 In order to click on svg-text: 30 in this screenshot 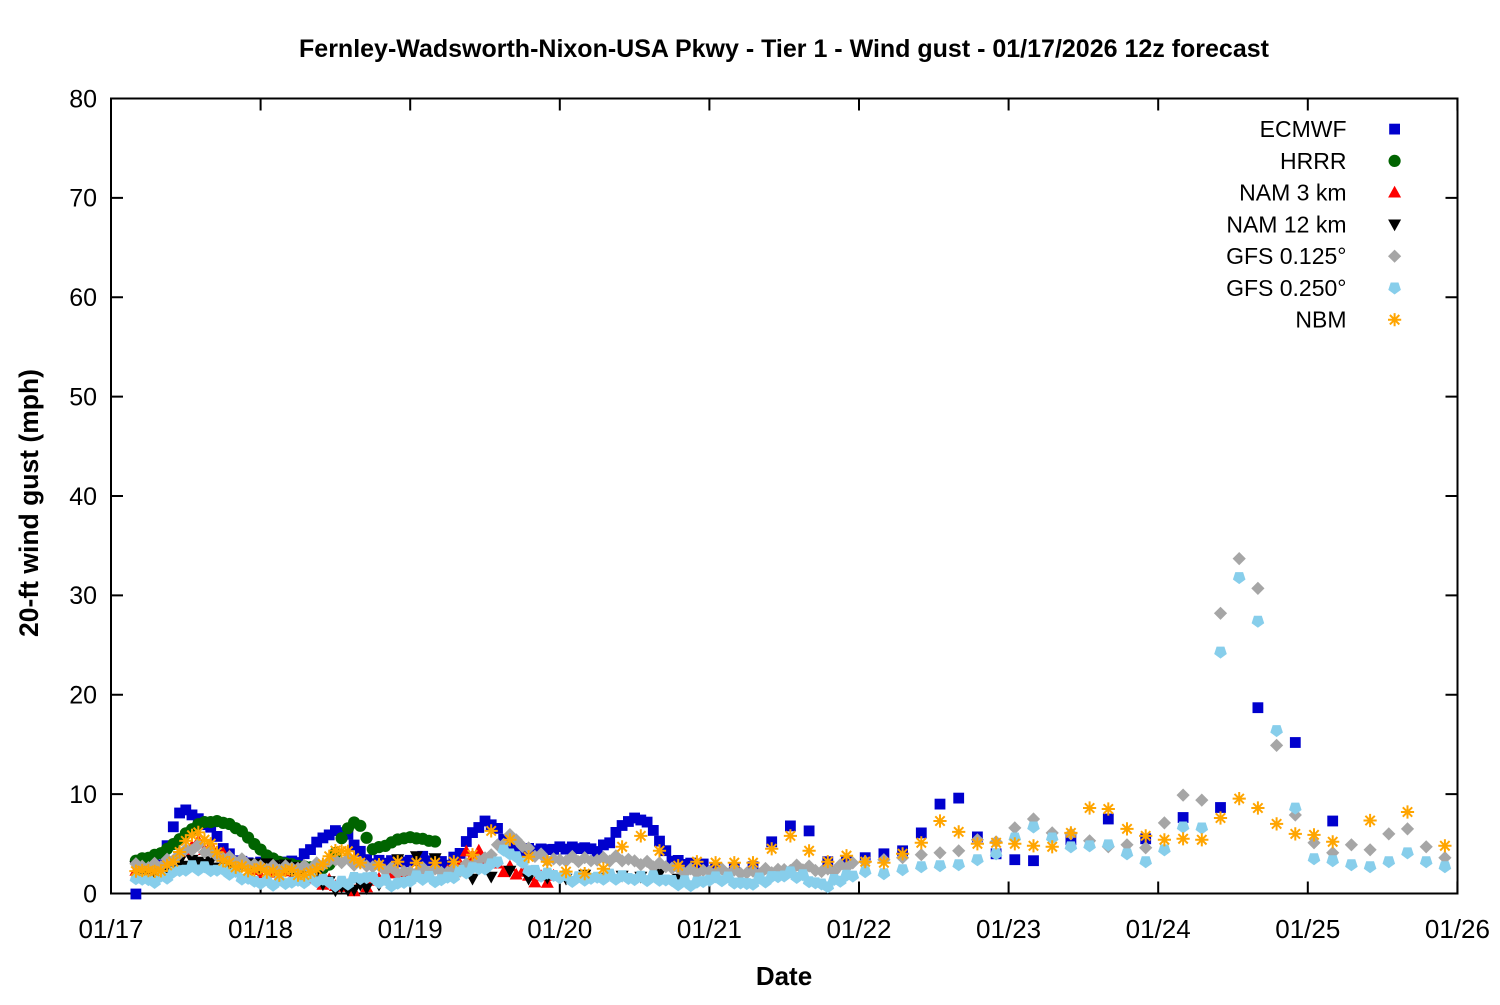, I will do `click(83, 596)`.